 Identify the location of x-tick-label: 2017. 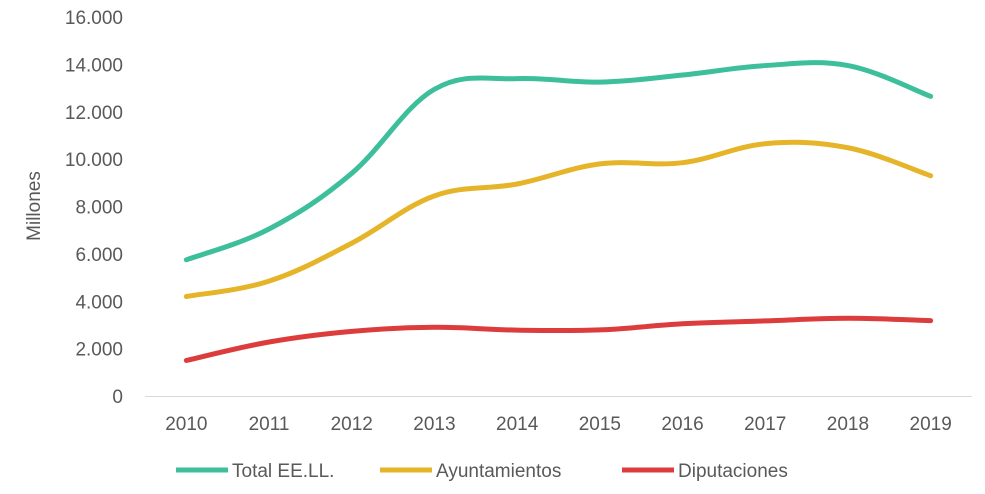
(765, 424).